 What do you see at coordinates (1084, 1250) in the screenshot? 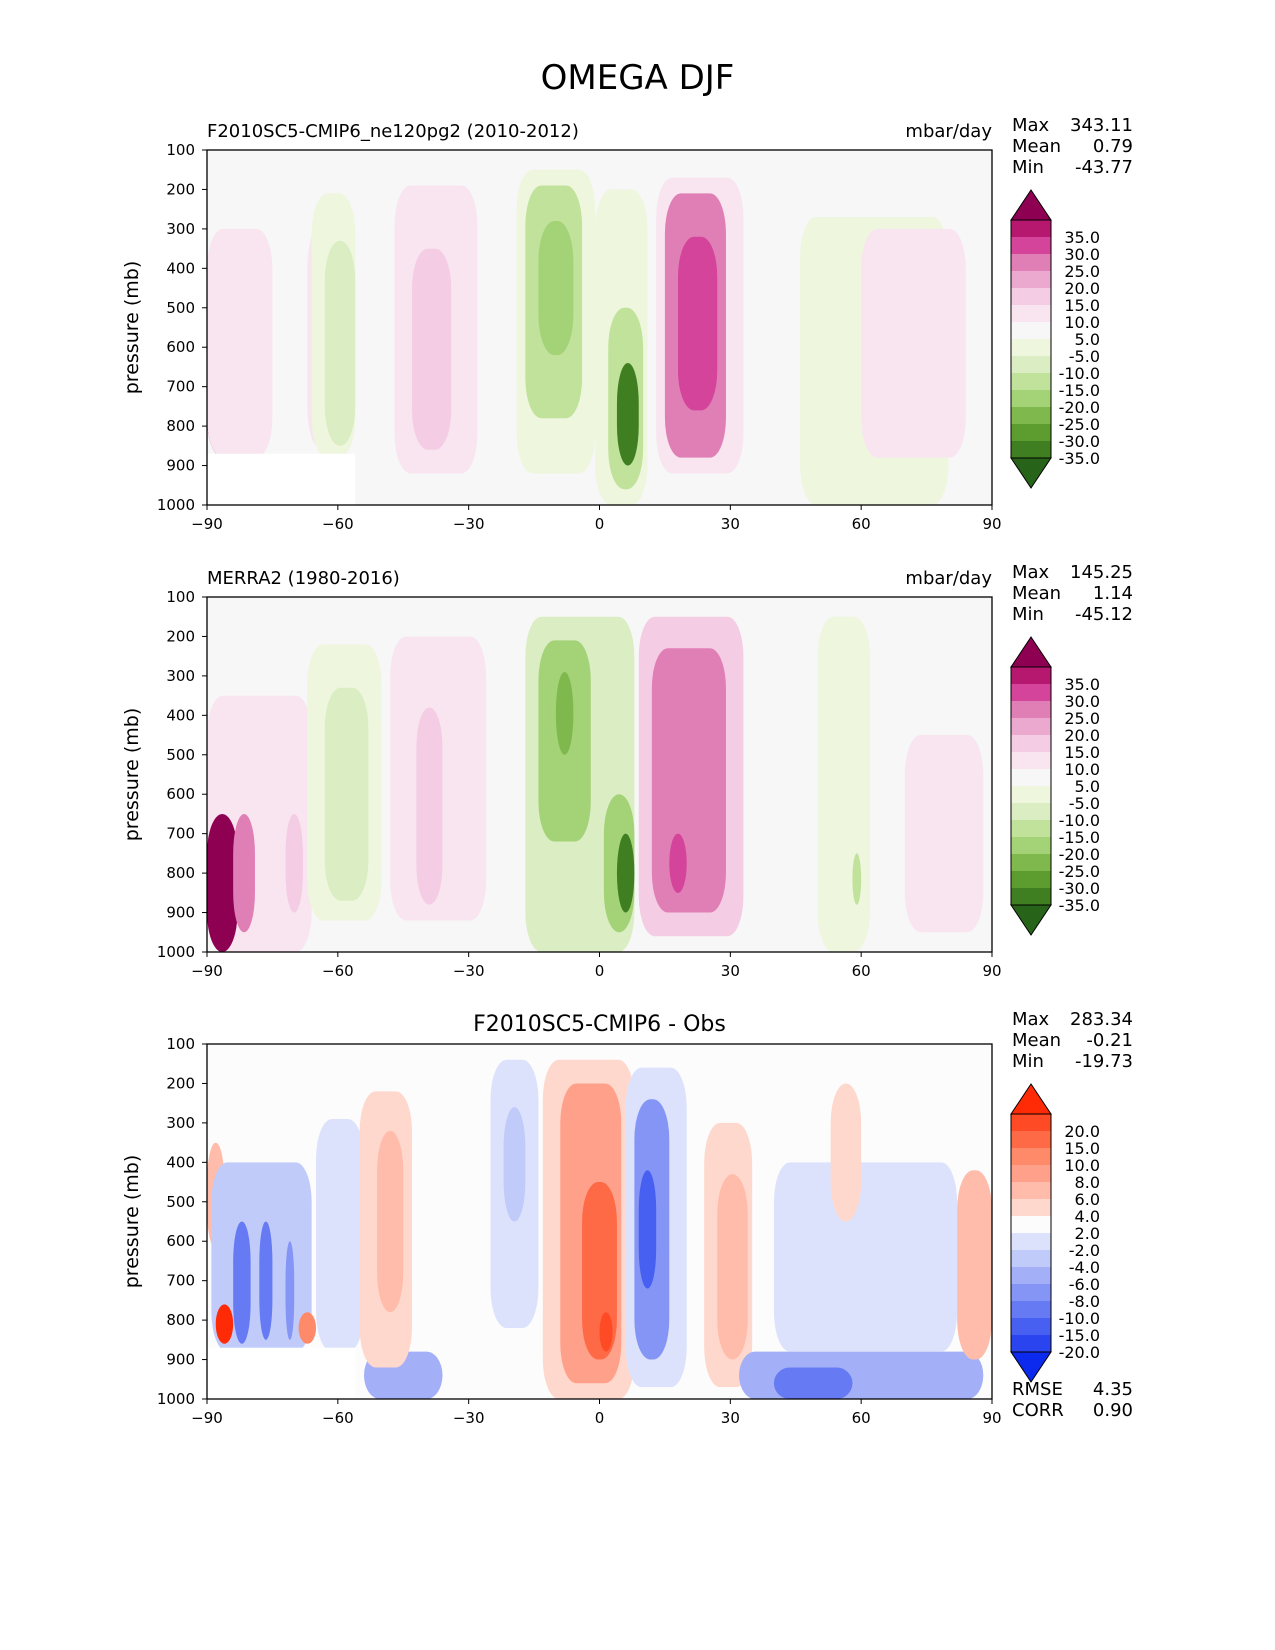
I see `colorbar-label: -2.0` at bounding box center [1084, 1250].